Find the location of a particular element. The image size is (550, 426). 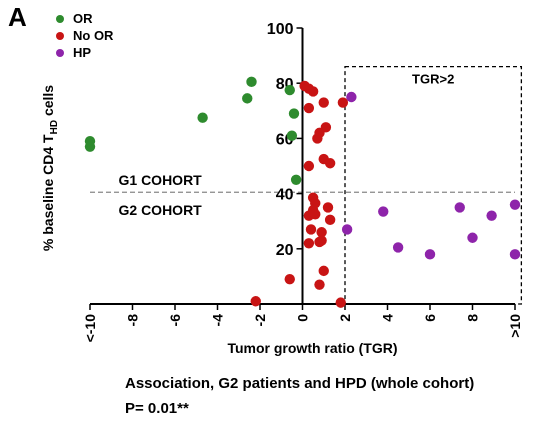

x-tick-label-10: >10 is located at coordinates (515, 326).